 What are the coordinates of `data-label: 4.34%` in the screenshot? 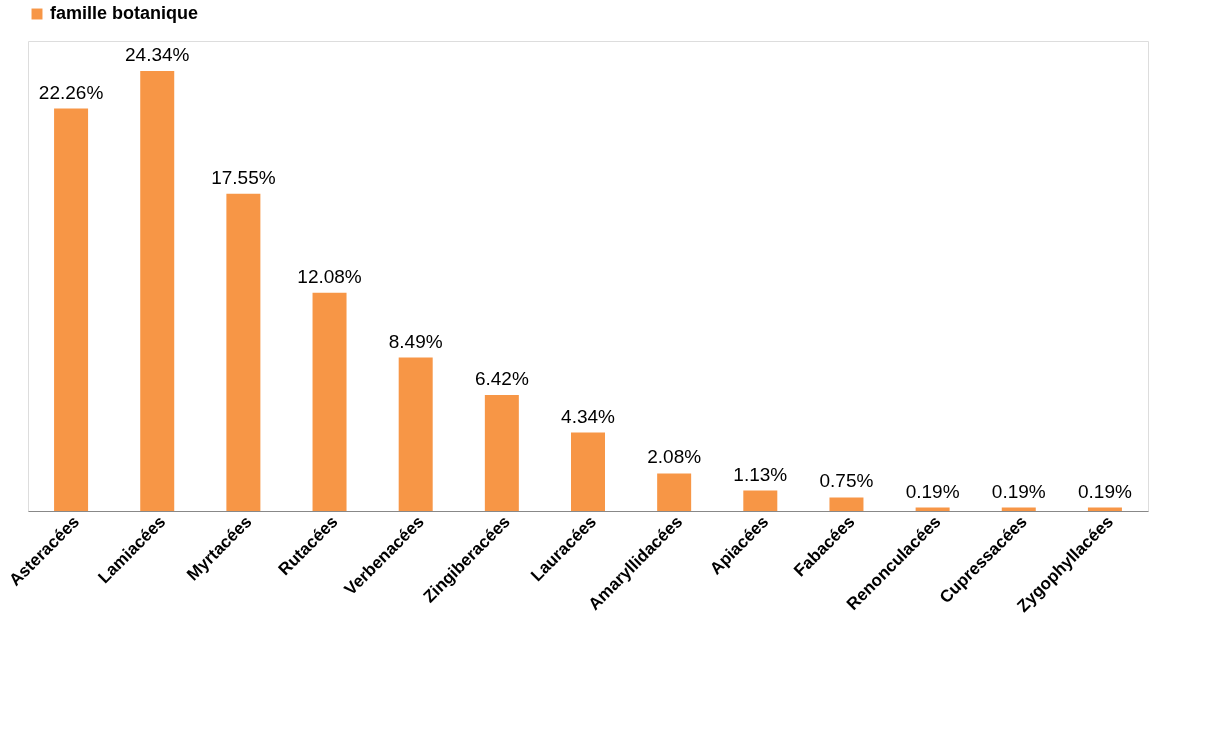 It's located at (588, 416).